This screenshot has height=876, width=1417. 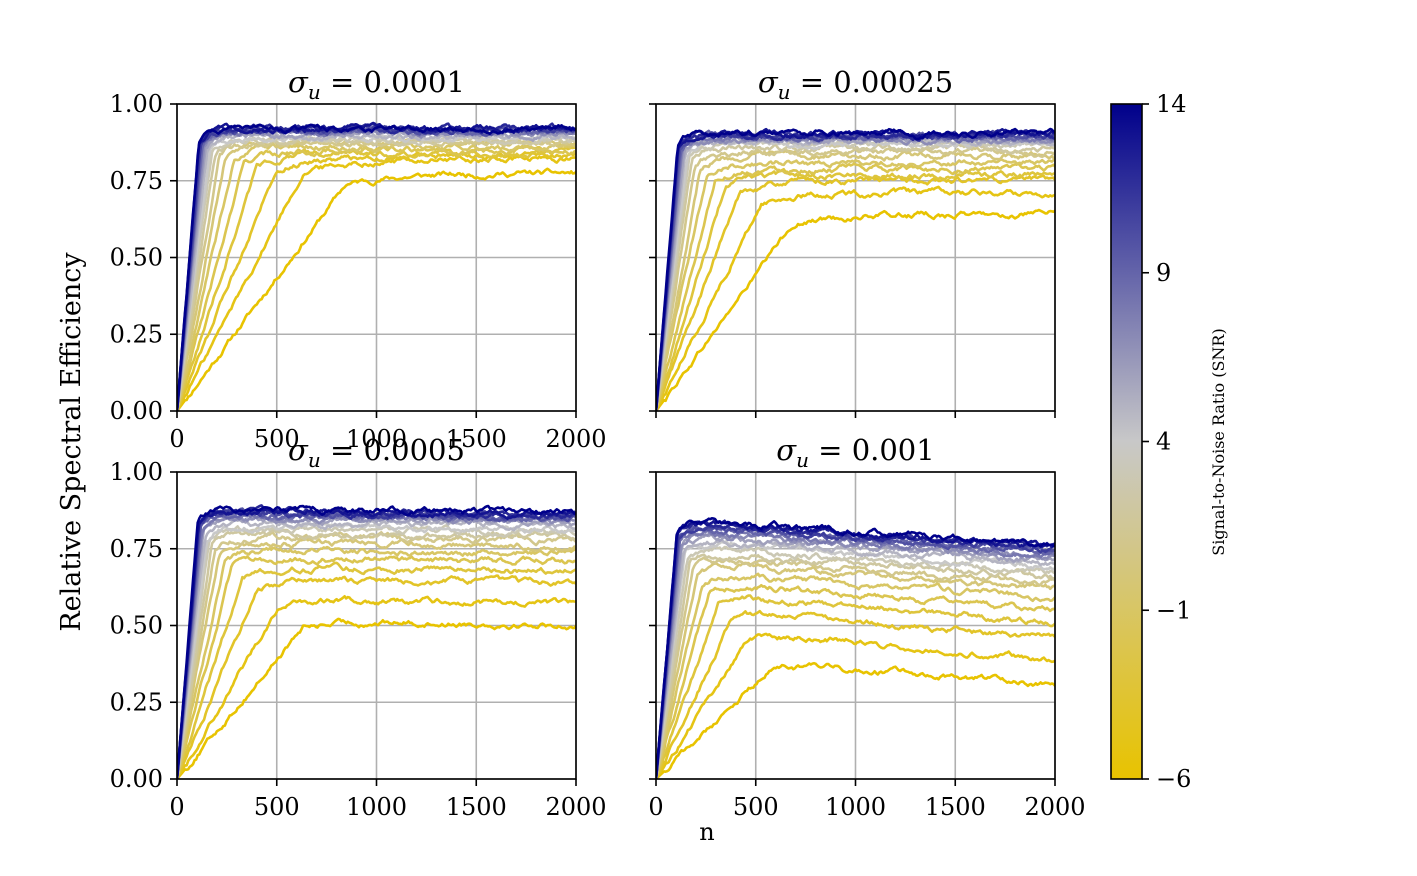 What do you see at coordinates (1126, 441) in the screenshot?
I see `colorbar-gradient` at bounding box center [1126, 441].